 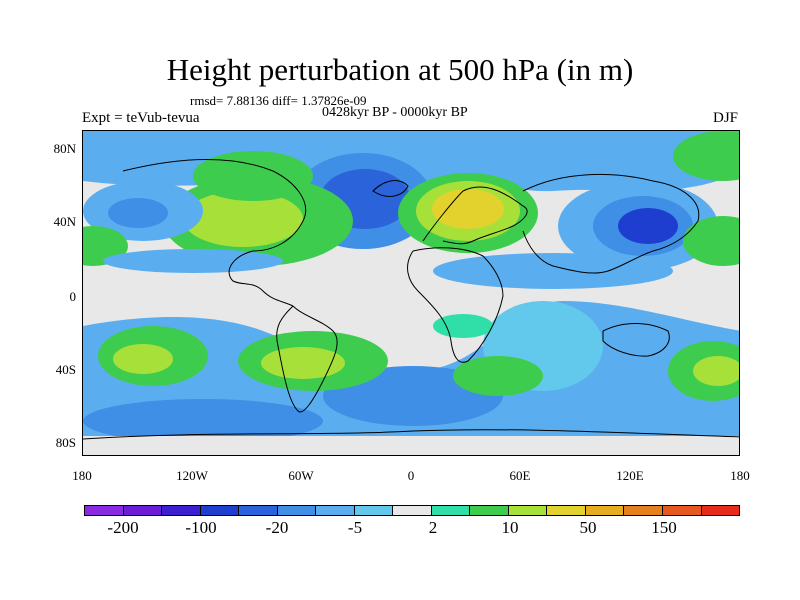 What do you see at coordinates (433, 527) in the screenshot?
I see `colorbar-label: 2` at bounding box center [433, 527].